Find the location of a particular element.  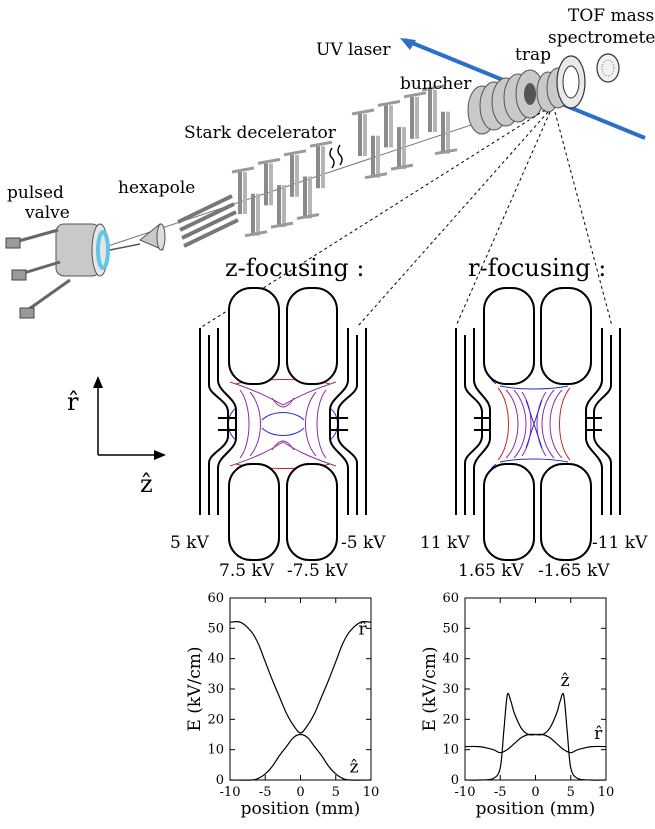

r-focusing-cross-section: 11 kV -11 kV 1.65 kV -1.65 kV is located at coordinates (534, 434).